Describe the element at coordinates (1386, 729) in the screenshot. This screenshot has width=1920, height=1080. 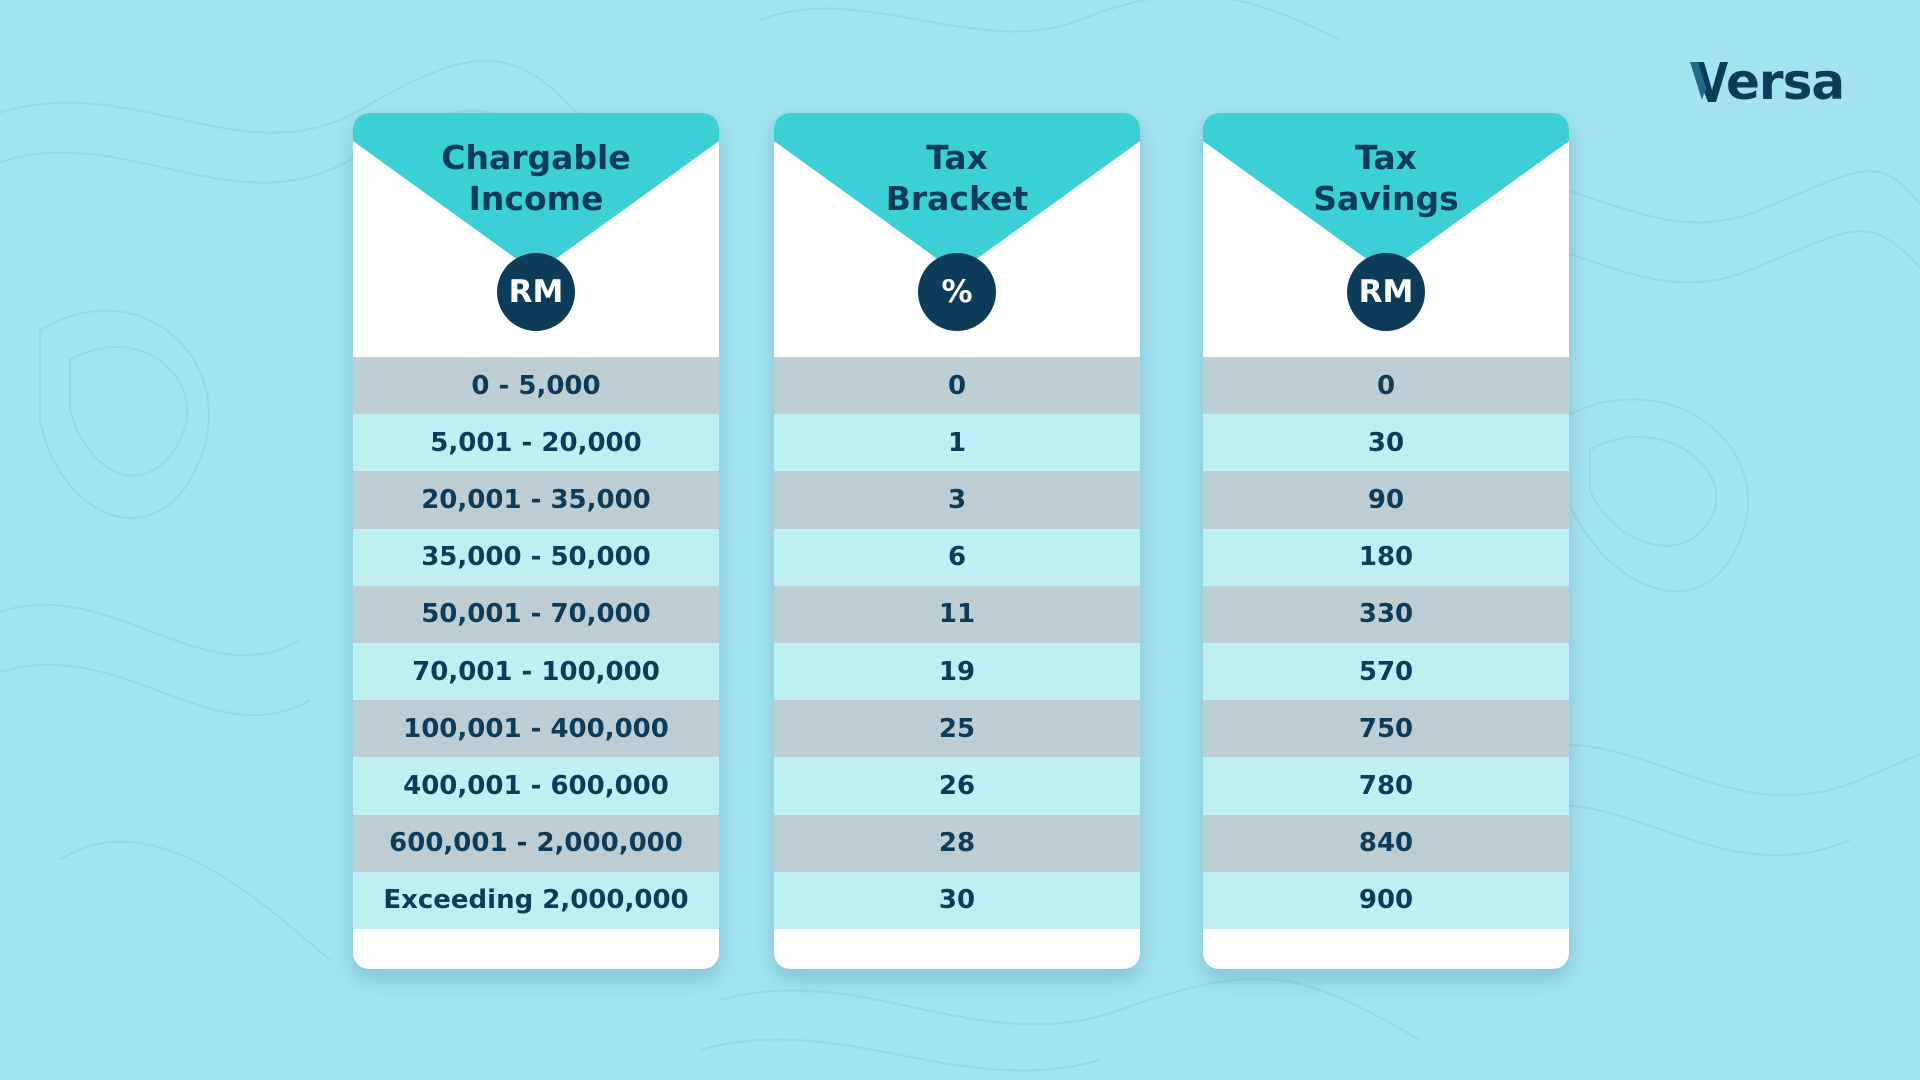
I see `table-cell: 750` at that location.